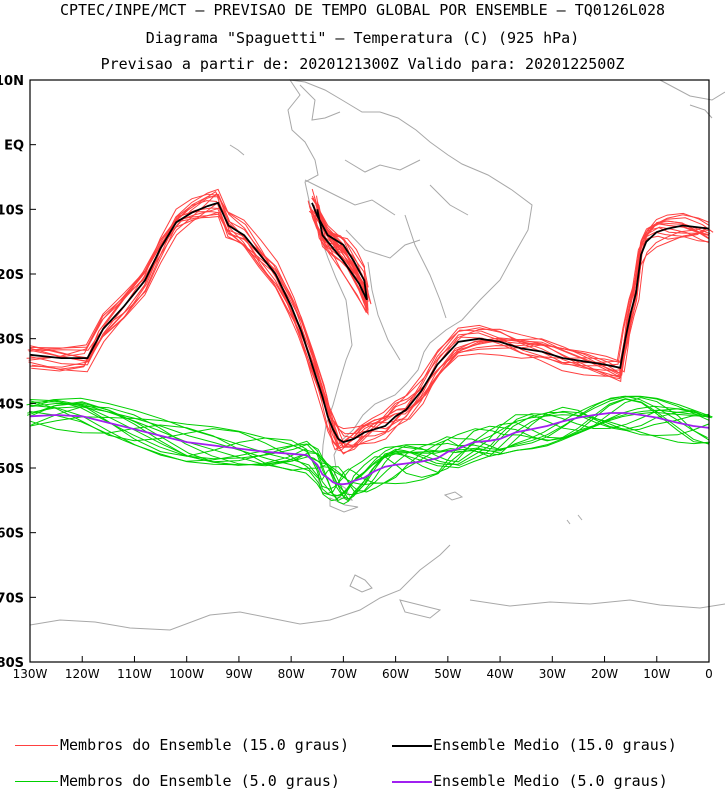 This screenshot has height=792, width=725. What do you see at coordinates (604, 674) in the screenshot?
I see `x-tick-label: 20W` at bounding box center [604, 674].